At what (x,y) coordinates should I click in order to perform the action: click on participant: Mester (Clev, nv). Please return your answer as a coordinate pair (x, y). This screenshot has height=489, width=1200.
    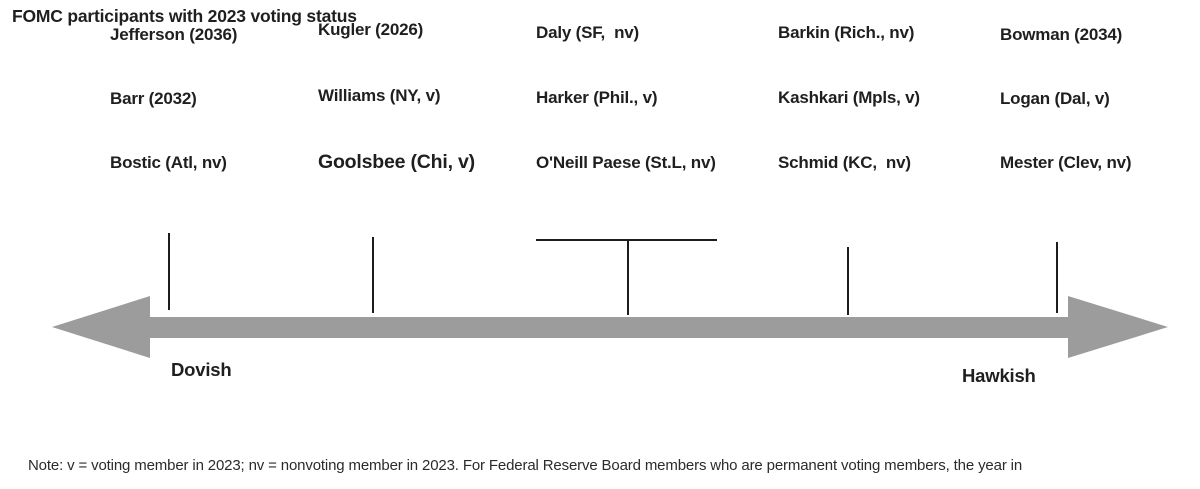
    Looking at the image, I should click on (1066, 162).